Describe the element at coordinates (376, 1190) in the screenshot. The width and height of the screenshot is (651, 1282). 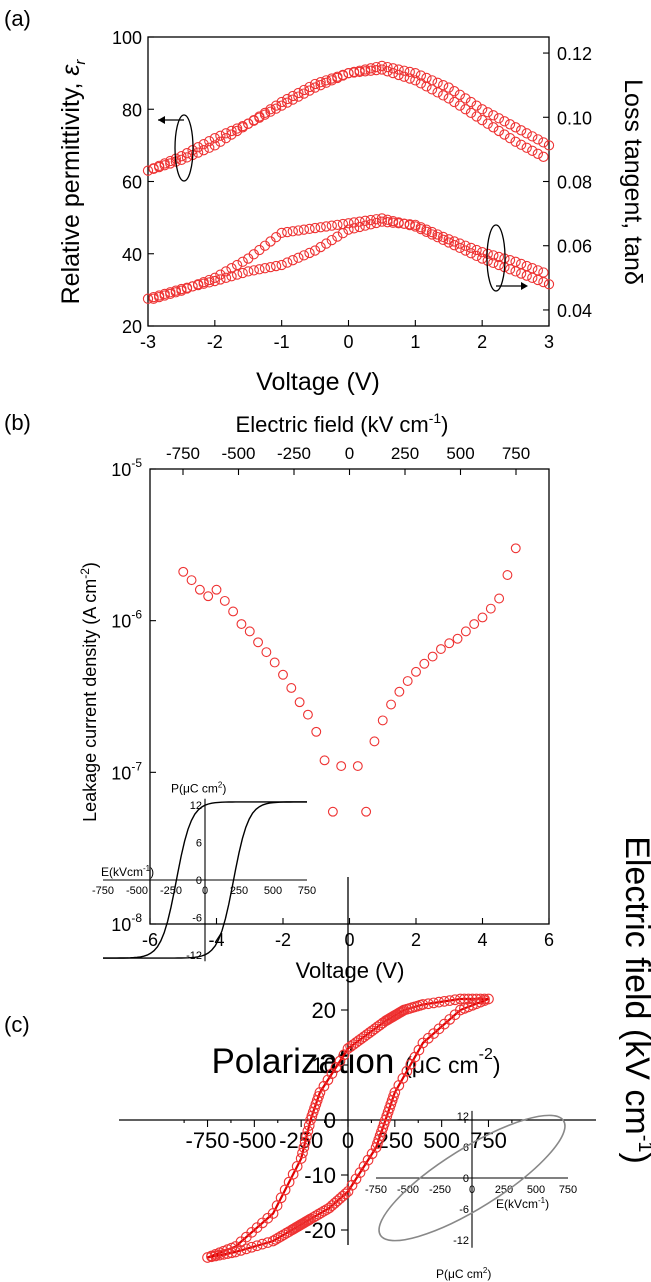
I see `inset2-xtick-label: -750` at that location.